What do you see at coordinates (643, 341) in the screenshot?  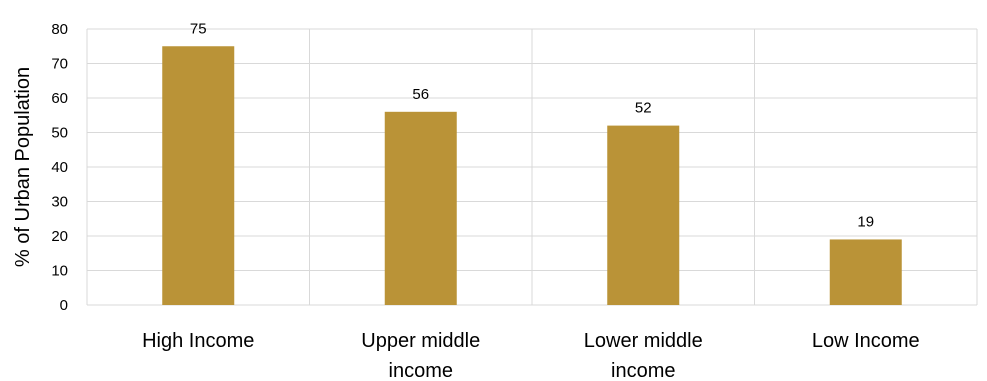 I see `category-label: Lower middle` at bounding box center [643, 341].